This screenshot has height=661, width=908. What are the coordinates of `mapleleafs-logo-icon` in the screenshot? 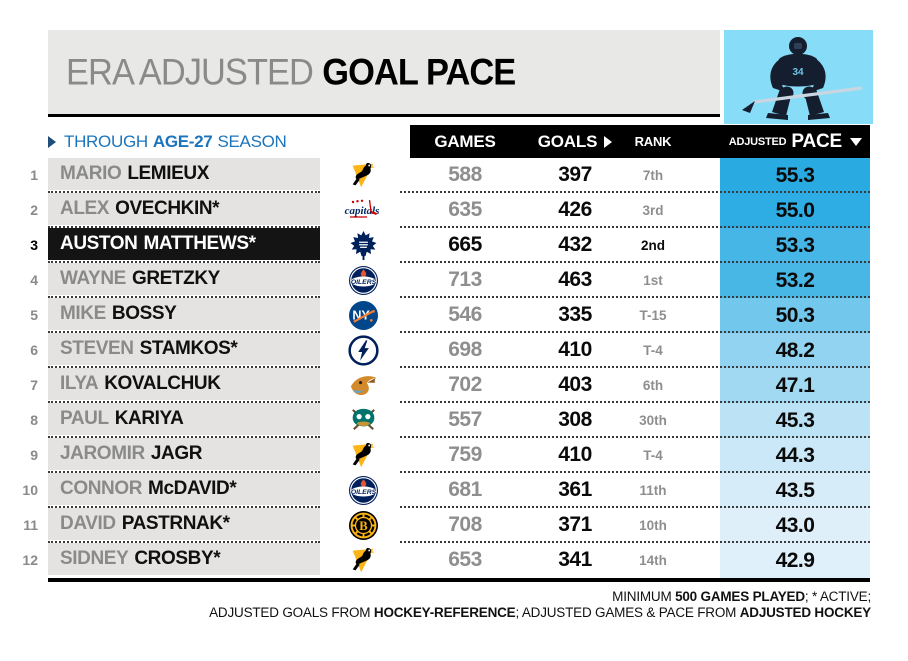 It's located at (363, 245).